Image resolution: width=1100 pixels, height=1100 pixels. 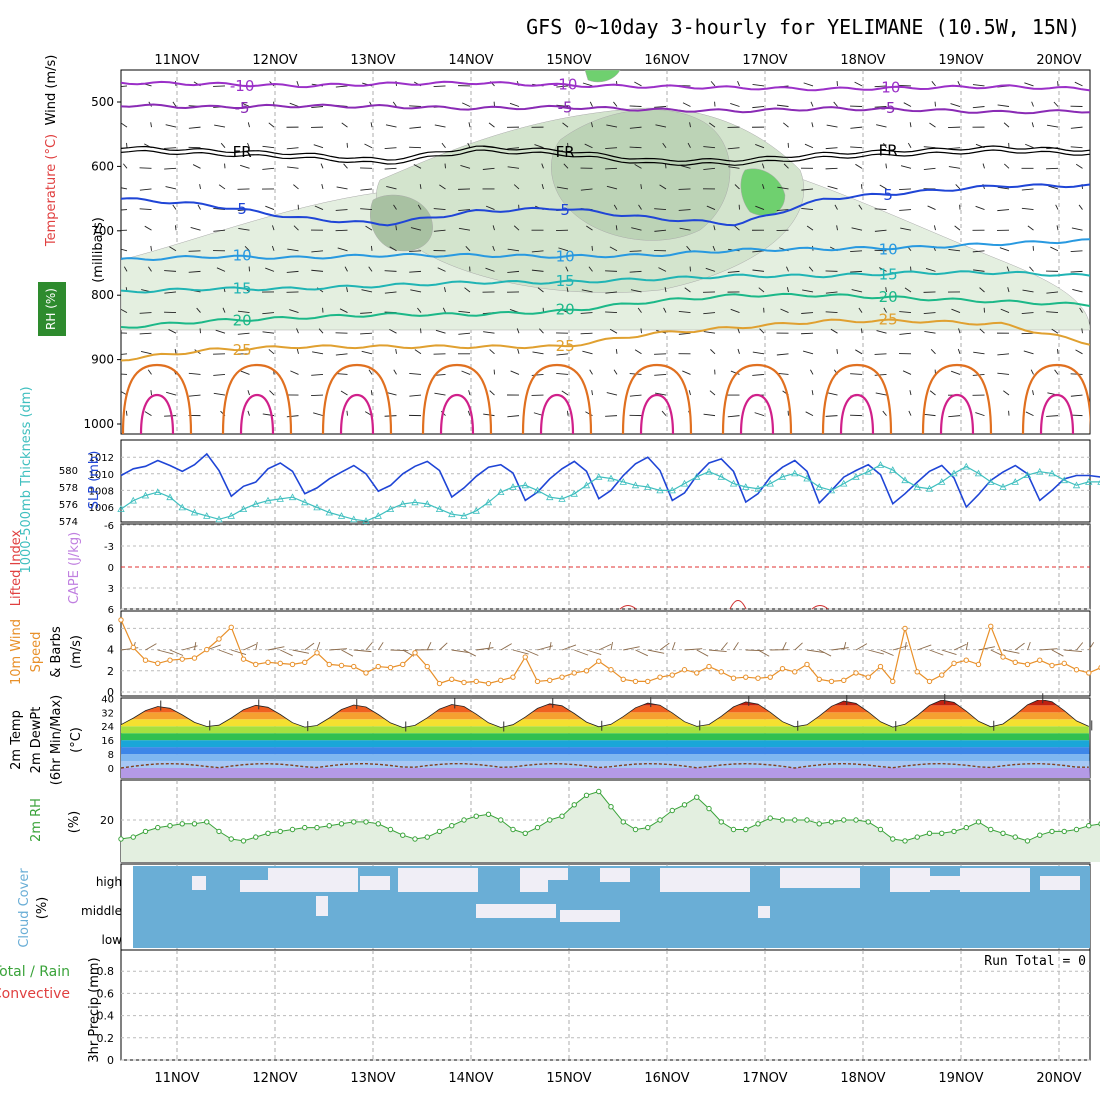 What do you see at coordinates (109, 882) in the screenshot?
I see `cloud-layer-label: high` at bounding box center [109, 882].